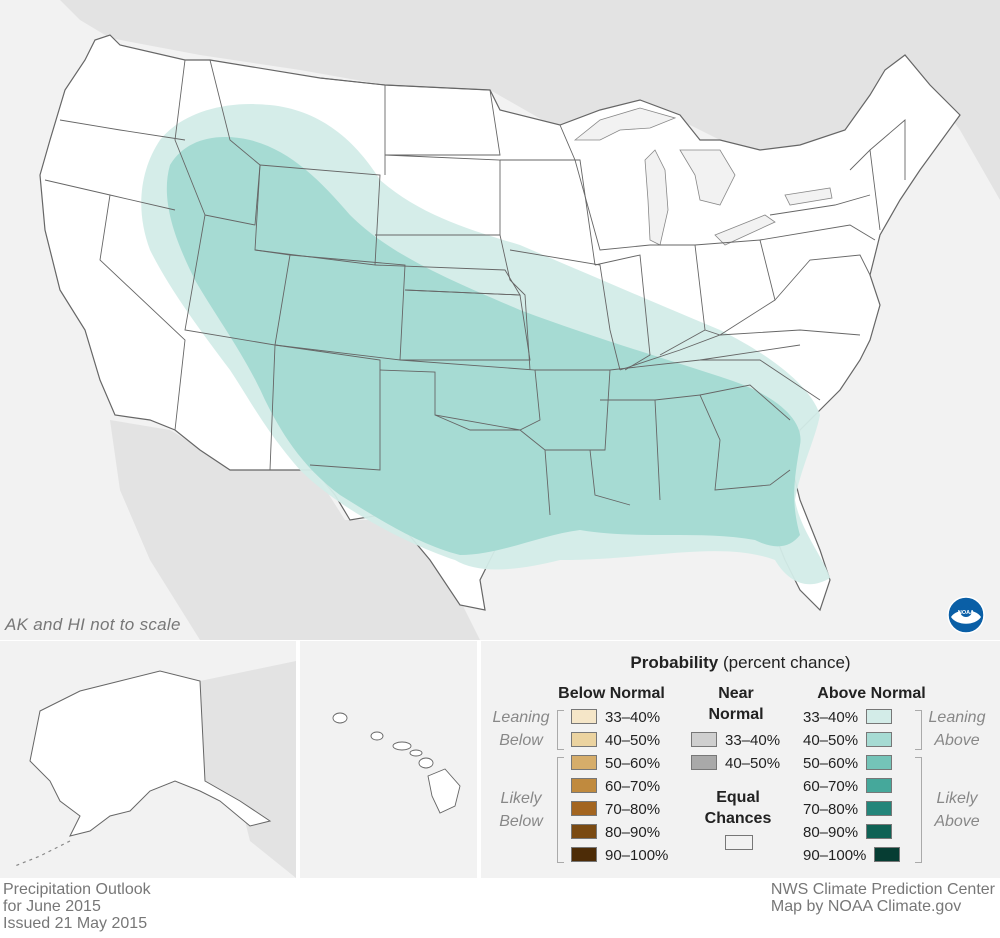 This screenshot has width=1000, height=938. What do you see at coordinates (248, 769) in the screenshot?
I see `canada-yukon-land` at bounding box center [248, 769].